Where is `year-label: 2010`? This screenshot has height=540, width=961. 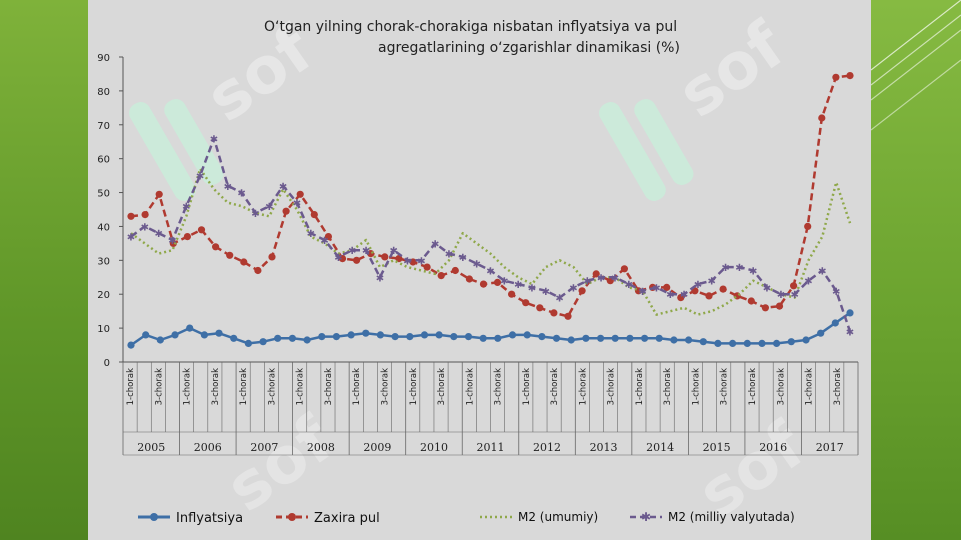
year-label: 2010 is located at coordinates (434, 447).